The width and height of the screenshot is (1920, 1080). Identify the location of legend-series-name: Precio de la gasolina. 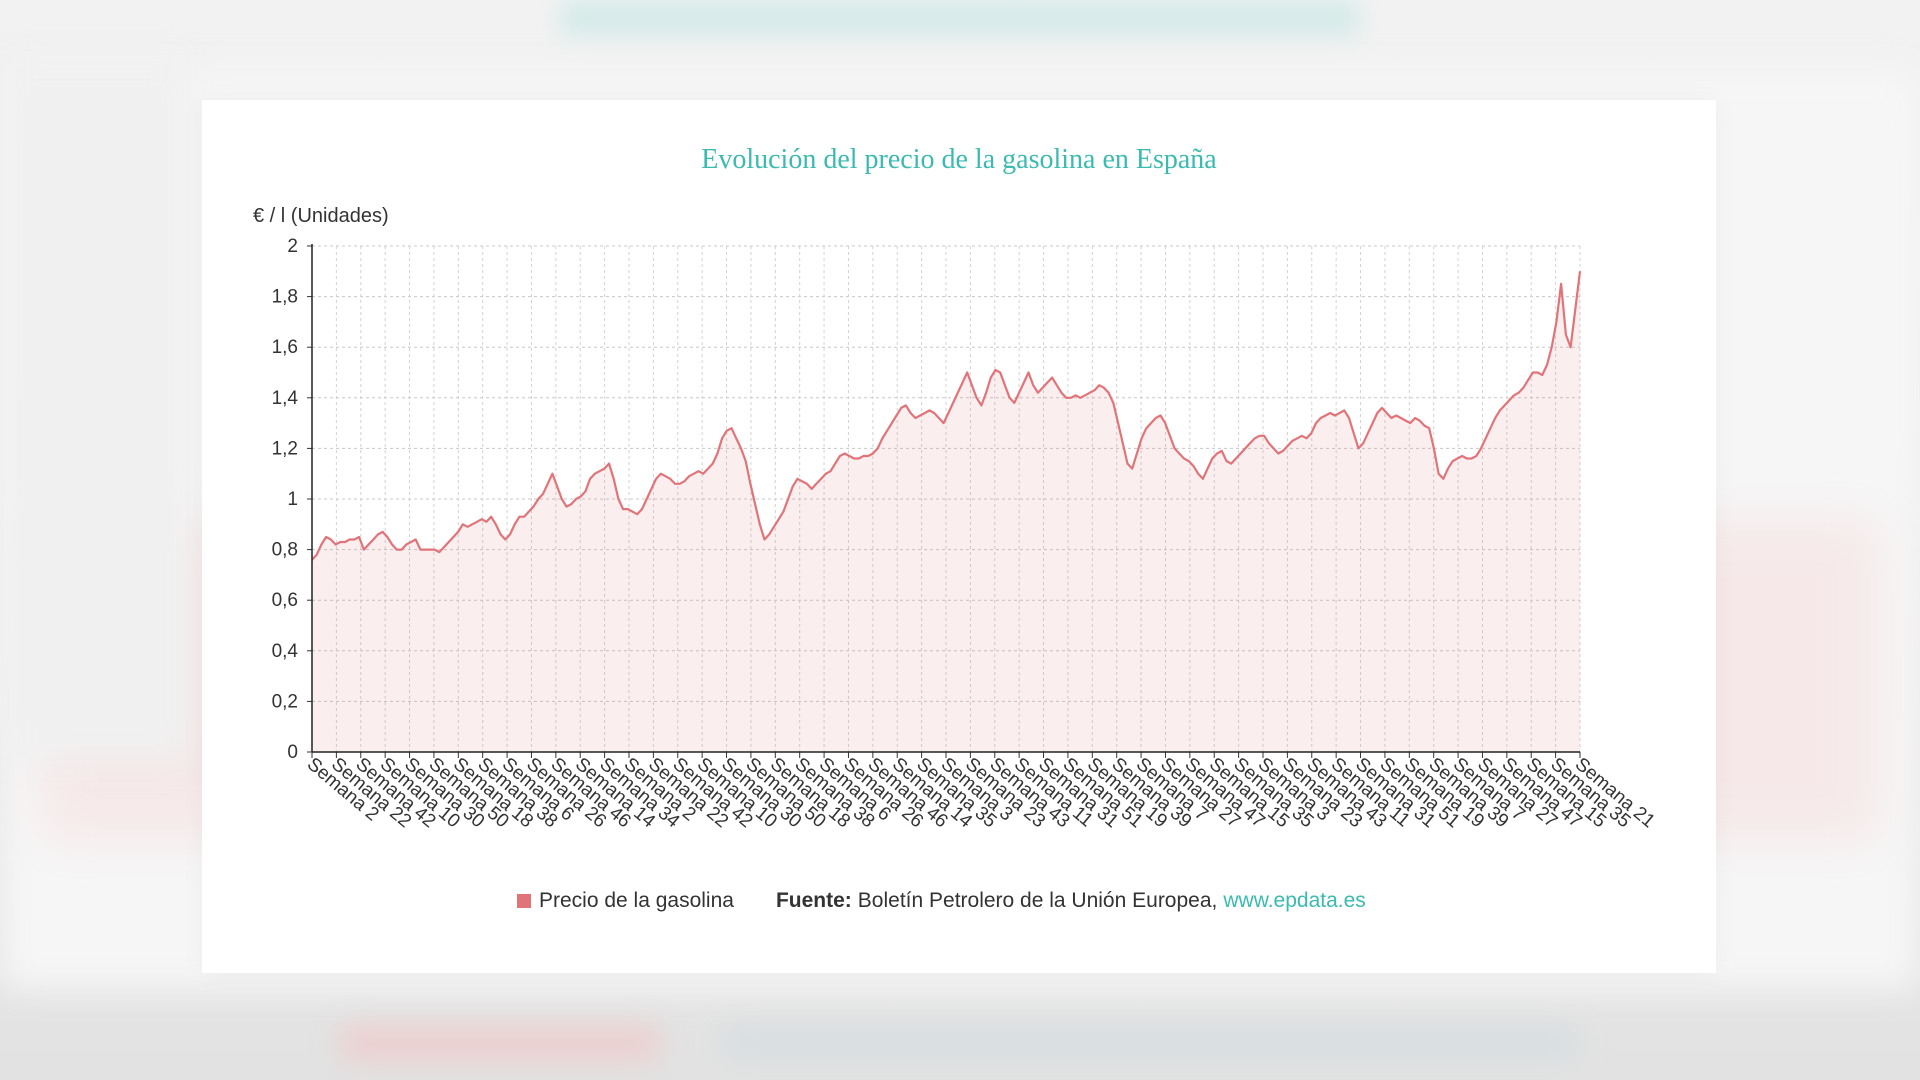
(636, 900).